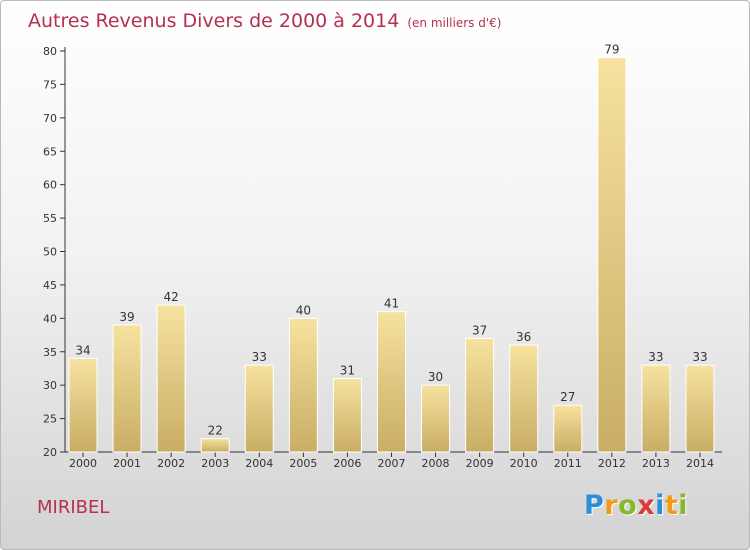 This screenshot has width=750, height=550. Describe the element at coordinates (699, 357) in the screenshot. I see `value-label-2014: 33` at that location.